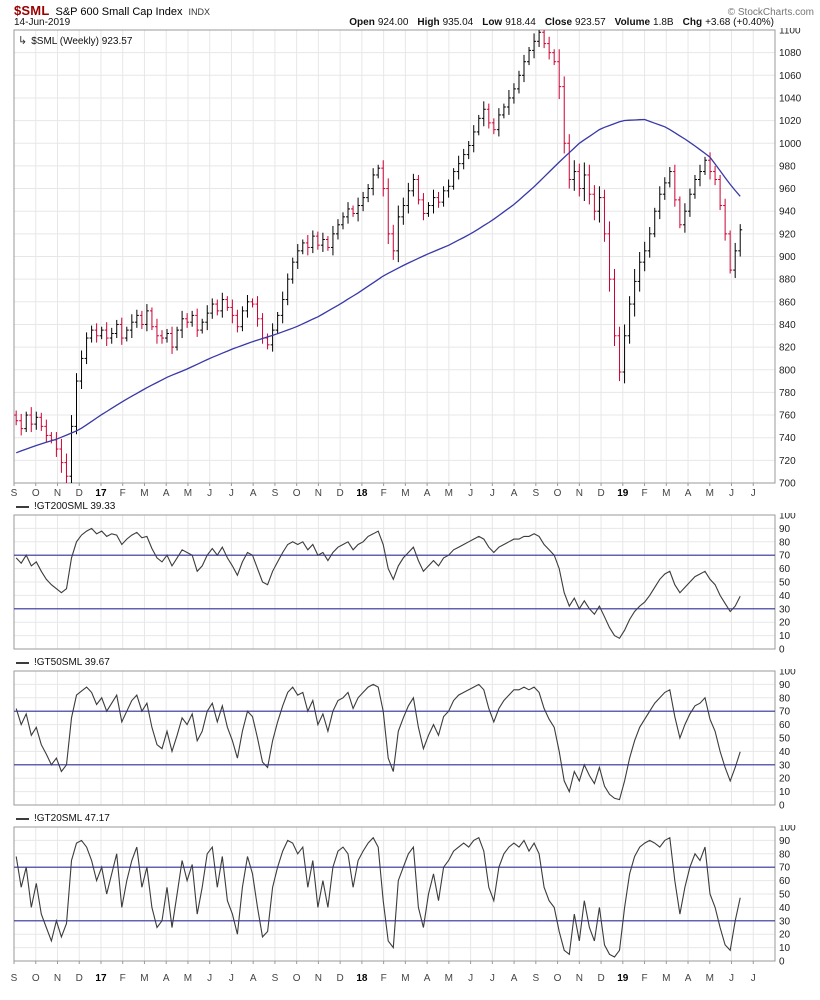 Image resolution: width=820 pixels, height=1000 pixels. I want to click on svg-text: 720, so click(787, 461).